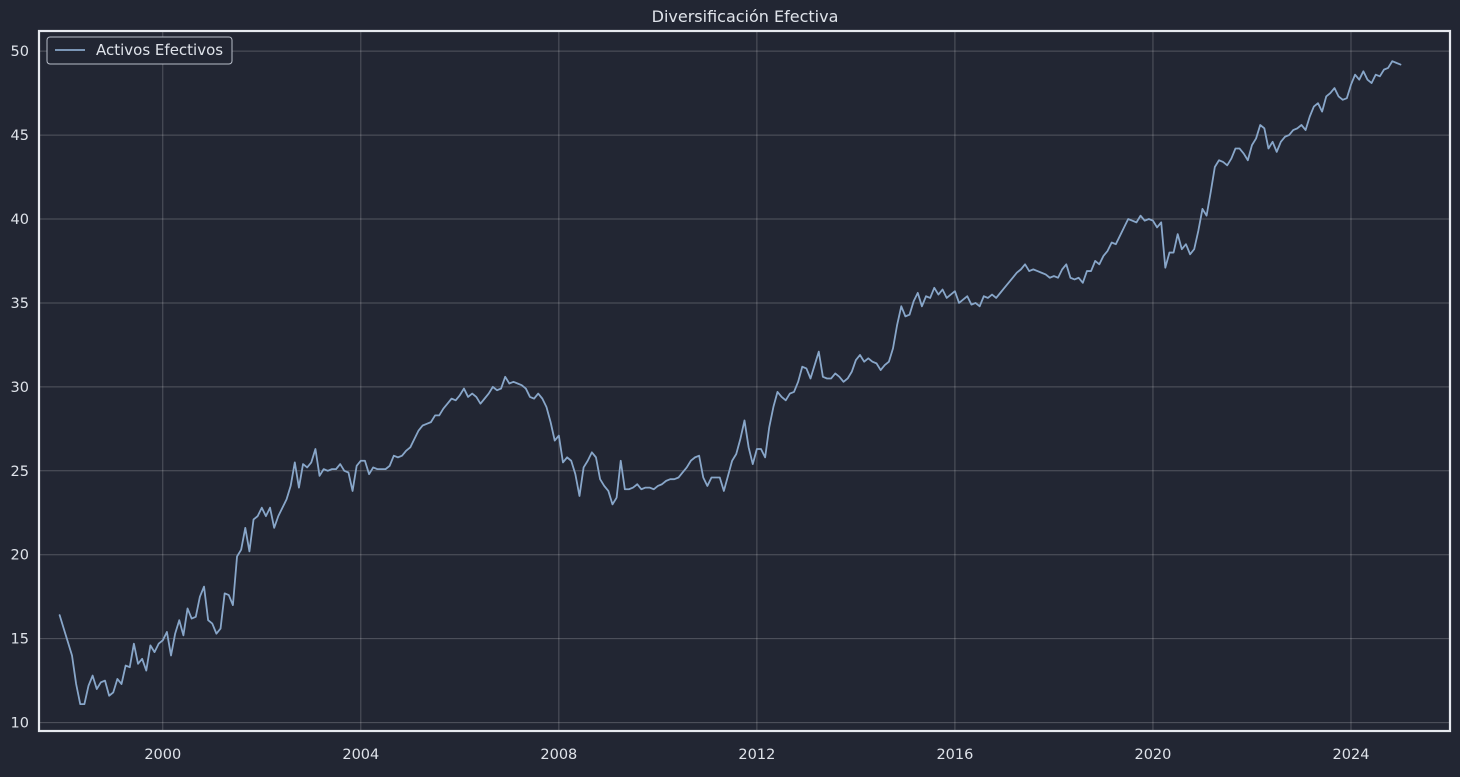 This screenshot has width=1460, height=777. What do you see at coordinates (20, 220) in the screenshot?
I see `y-tick-label-40: 40` at bounding box center [20, 220].